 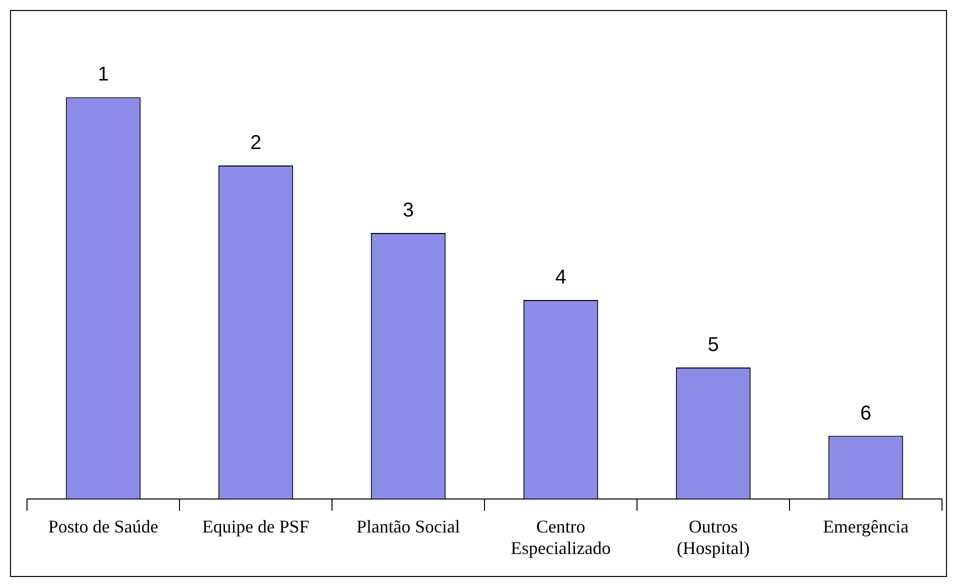 I want to click on x-tick-label: Posto de Saúde, so click(x=103, y=526).